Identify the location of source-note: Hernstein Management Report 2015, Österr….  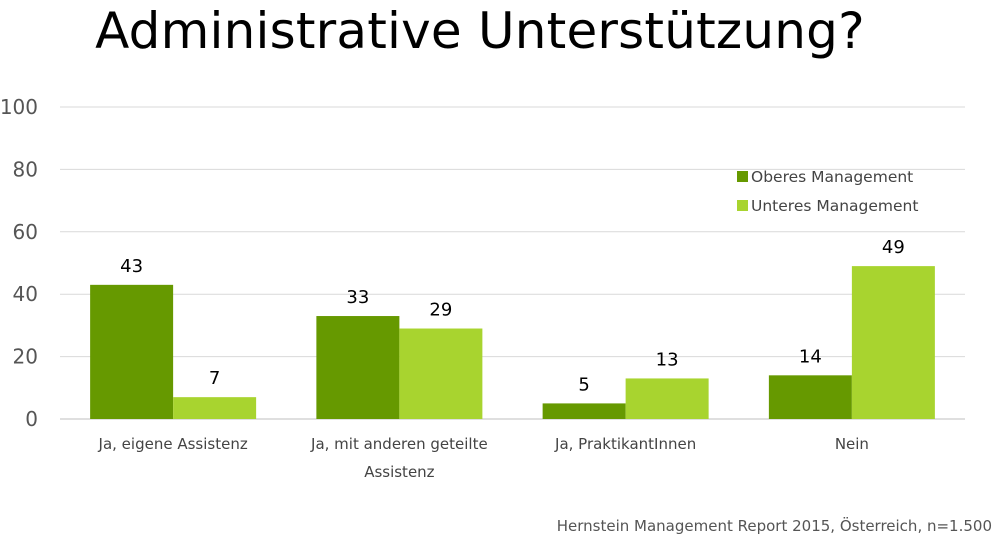
(774, 526).